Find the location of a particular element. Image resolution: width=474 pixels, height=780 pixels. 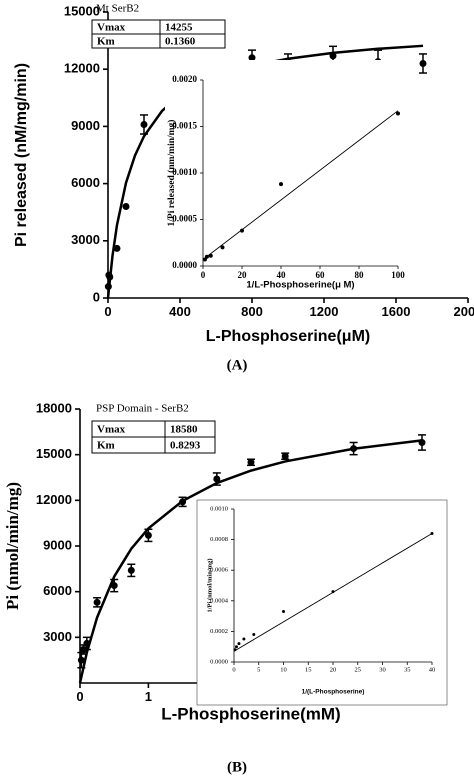

x-tick-label: 10 is located at coordinates (283, 669).